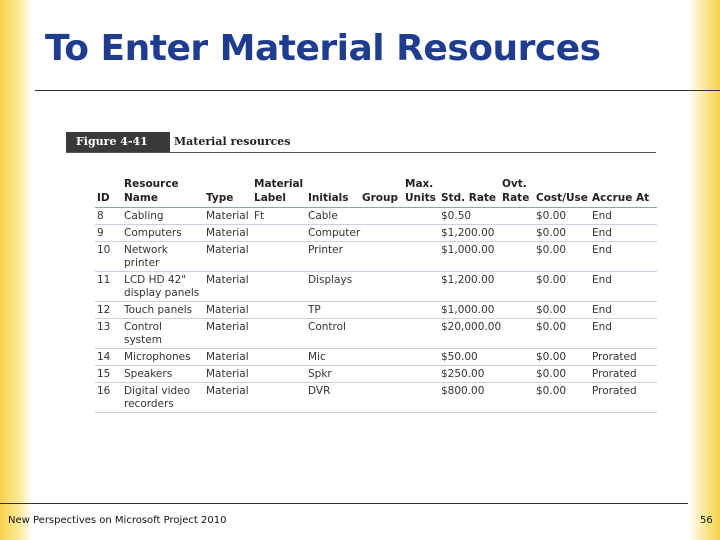 The image size is (720, 540). I want to click on header-cell: Resource Name, so click(163, 192).